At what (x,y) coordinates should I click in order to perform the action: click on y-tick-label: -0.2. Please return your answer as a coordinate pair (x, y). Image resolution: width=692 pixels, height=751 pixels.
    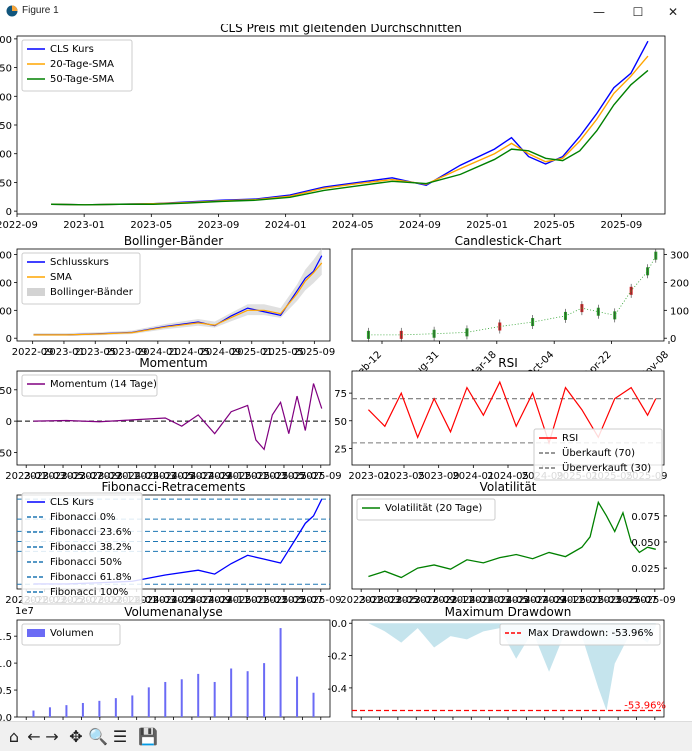
    Looking at the image, I should click on (337, 657).